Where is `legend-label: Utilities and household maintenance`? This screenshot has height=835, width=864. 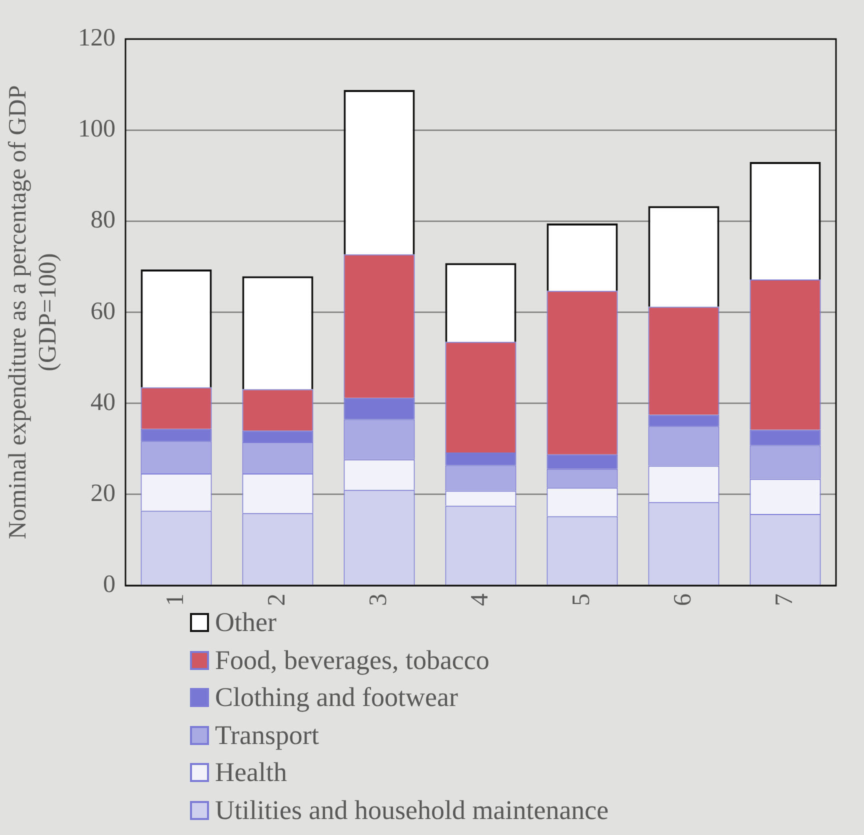 legend-label: Utilities and household maintenance is located at coordinates (412, 810).